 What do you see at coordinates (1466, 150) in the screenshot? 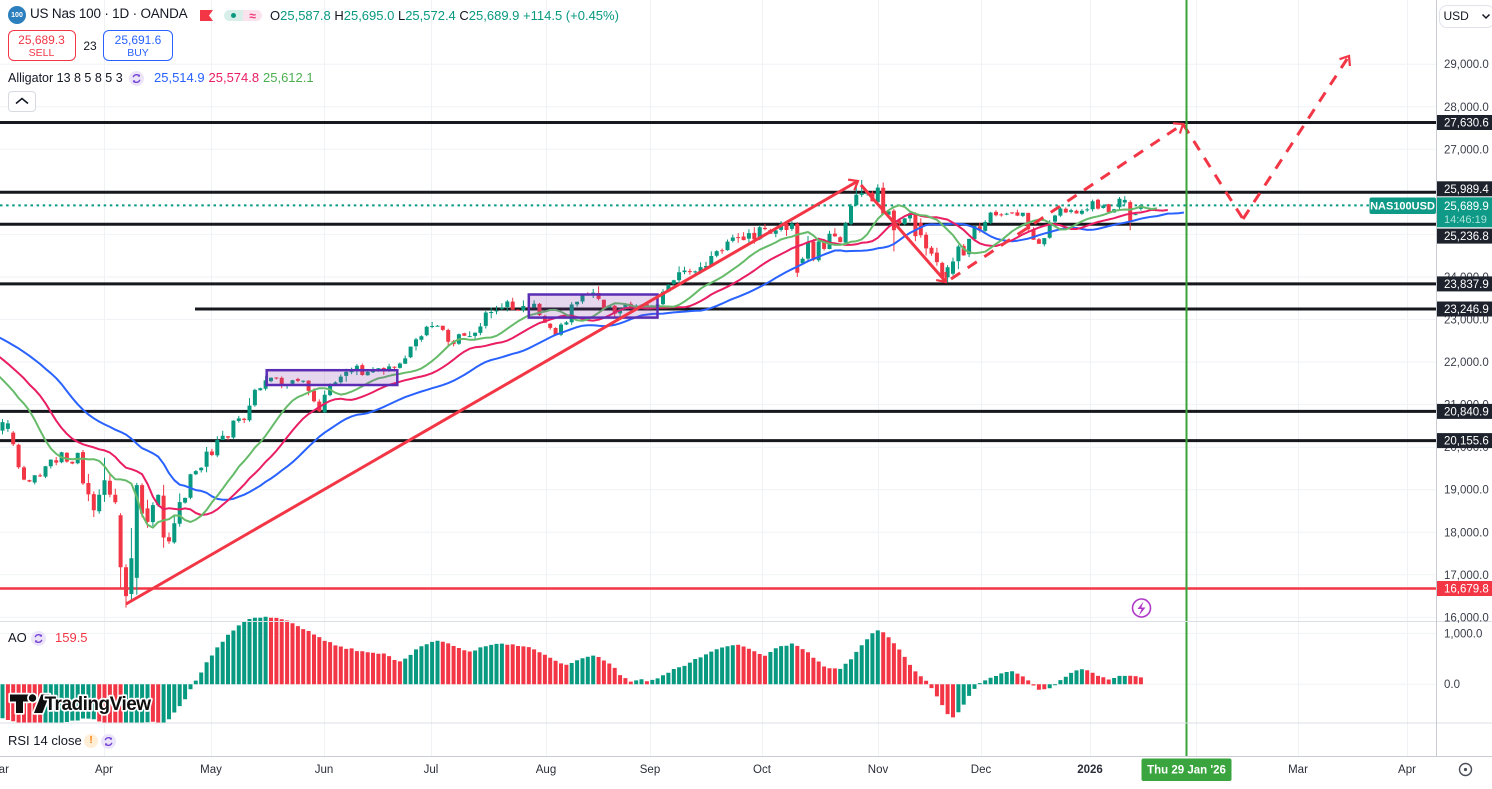
I see `svg-text: 27,000.0` at bounding box center [1466, 150].